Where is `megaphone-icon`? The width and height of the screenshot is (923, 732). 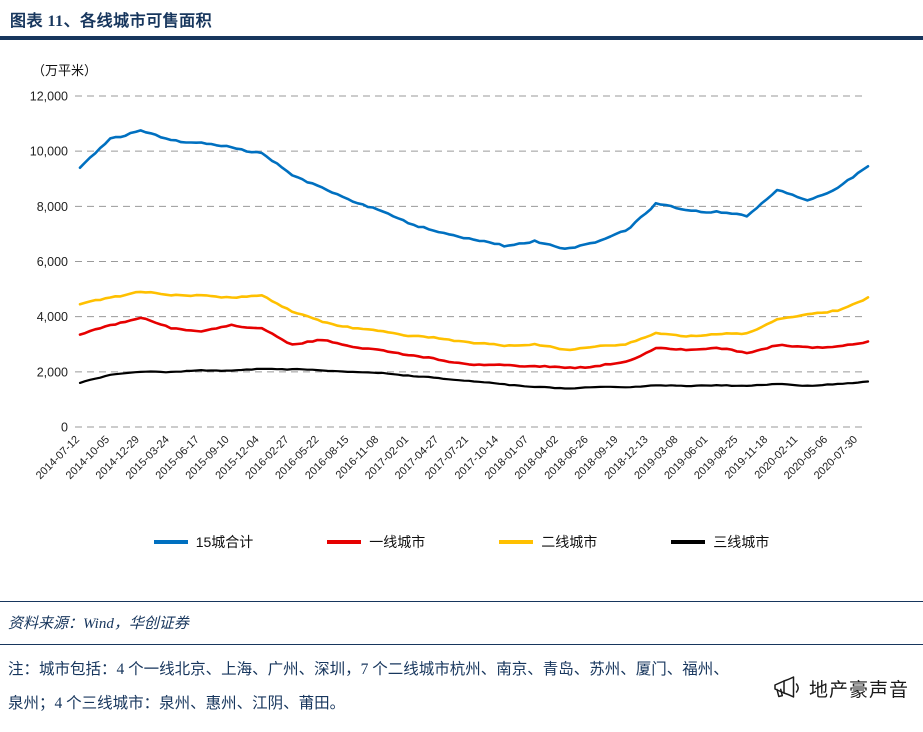 megaphone-icon is located at coordinates (786, 687).